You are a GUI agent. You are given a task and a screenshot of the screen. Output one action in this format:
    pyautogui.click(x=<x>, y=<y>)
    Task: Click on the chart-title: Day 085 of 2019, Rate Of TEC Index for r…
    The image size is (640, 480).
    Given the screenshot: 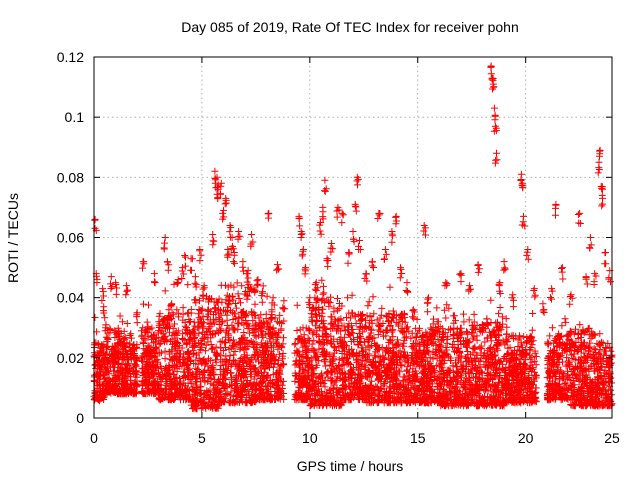 What is the action you would take?
    pyautogui.click(x=349, y=27)
    